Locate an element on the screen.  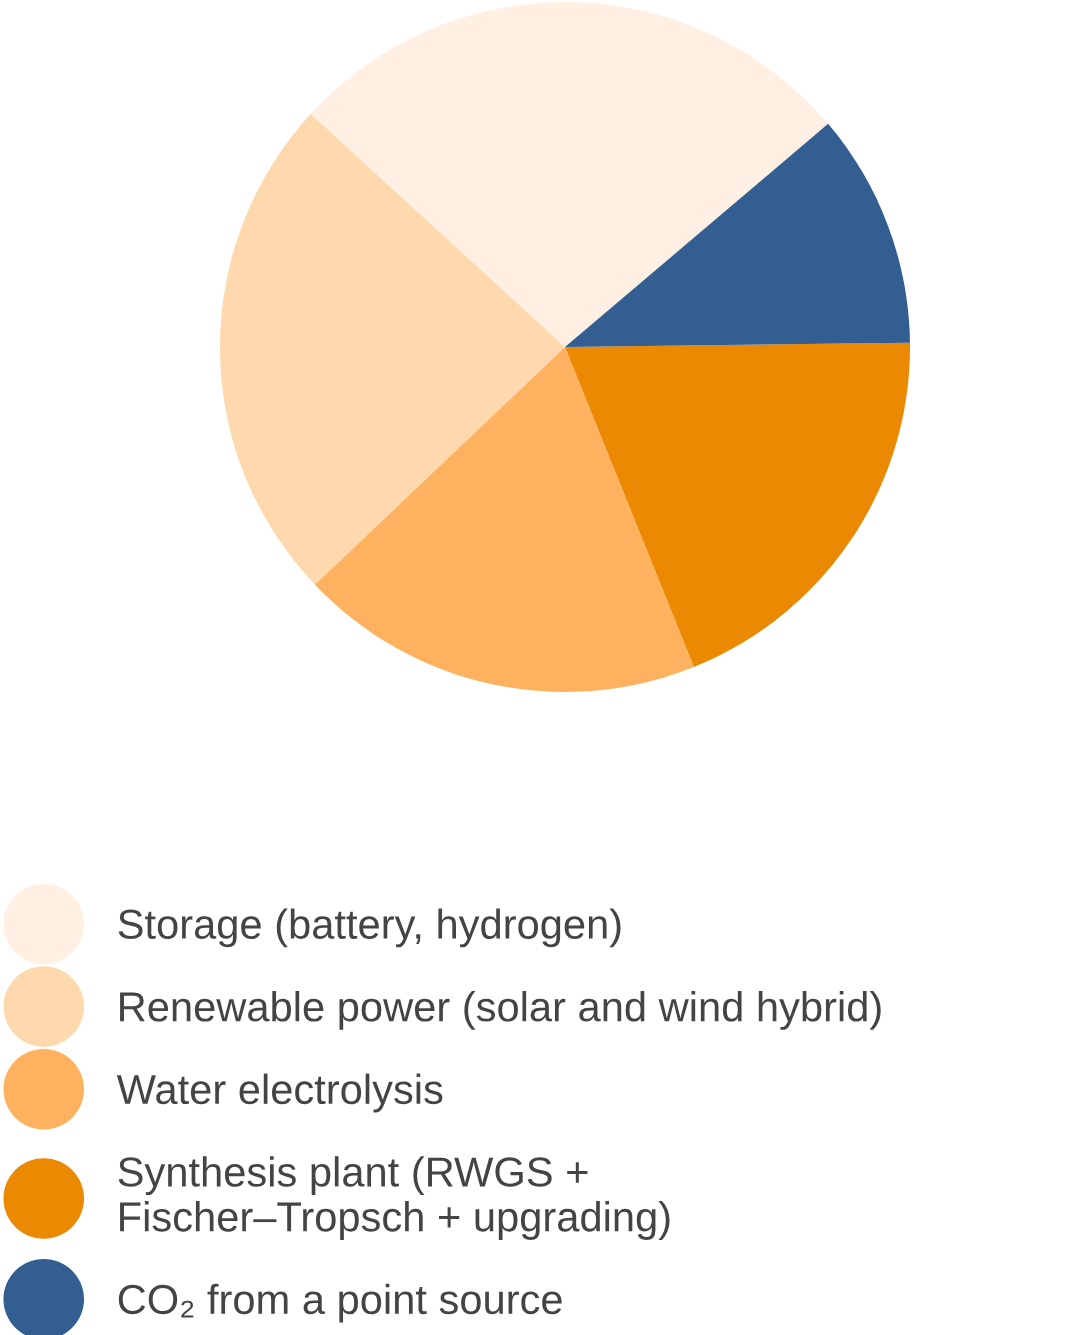
legend-label: Renewable power (solar and wind hybrid) is located at coordinates (500, 1010).